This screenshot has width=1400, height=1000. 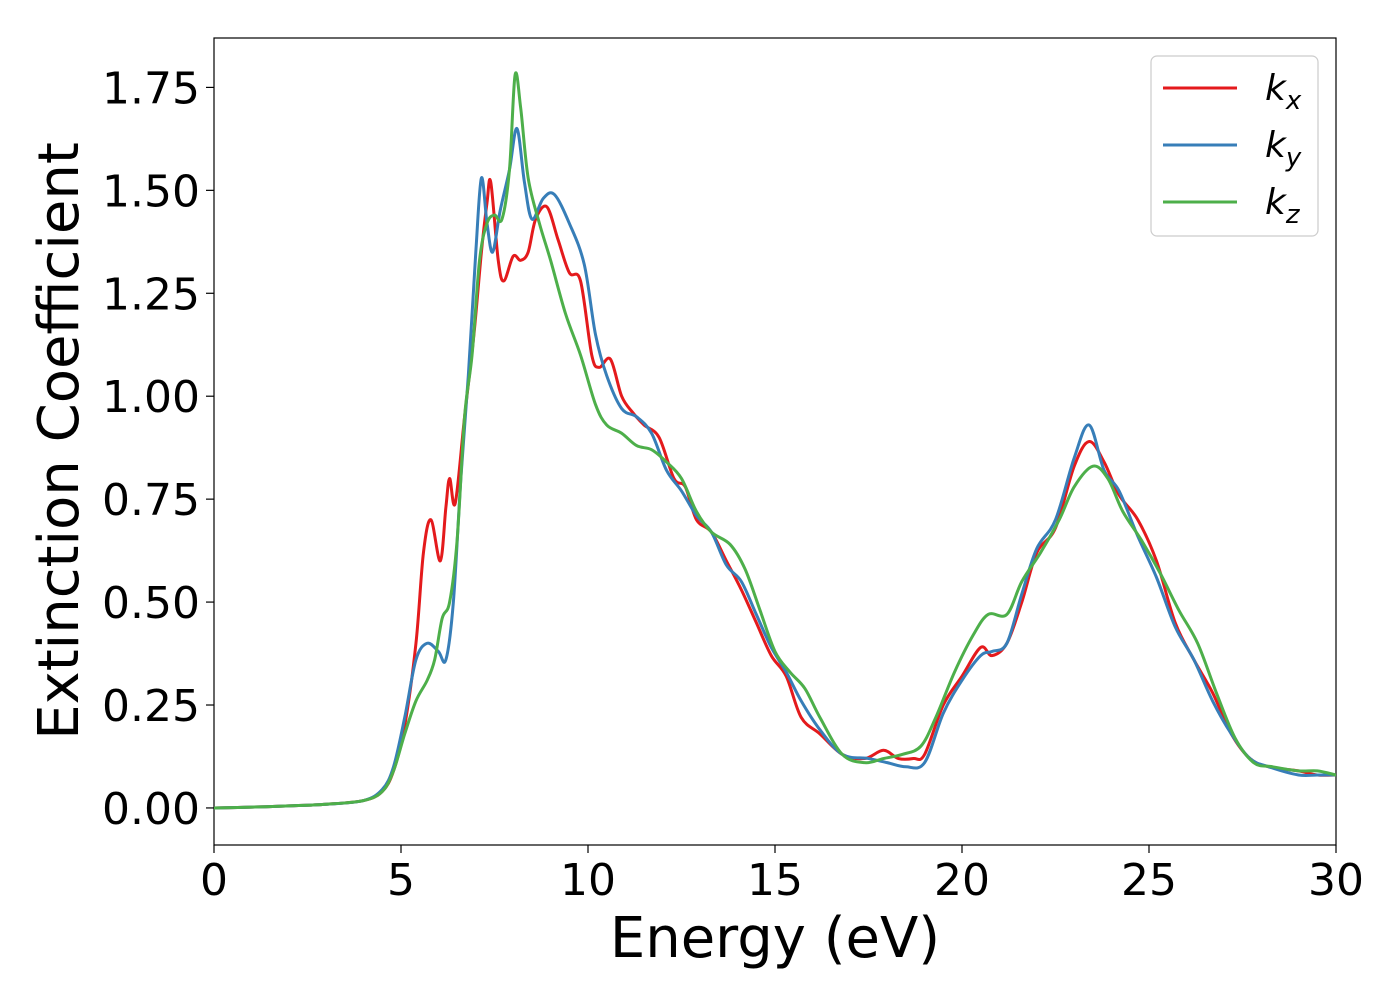 I want to click on x-tick-label: 15, so click(x=775, y=880).